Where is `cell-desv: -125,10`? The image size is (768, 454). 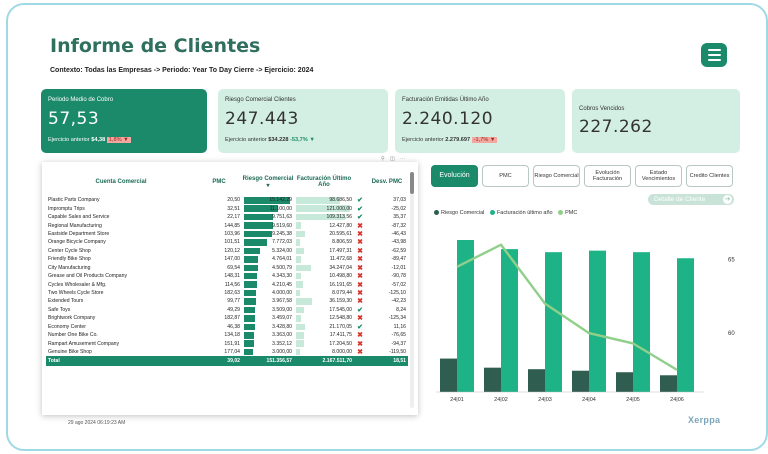
cell-desv: -125,10 is located at coordinates (397, 293).